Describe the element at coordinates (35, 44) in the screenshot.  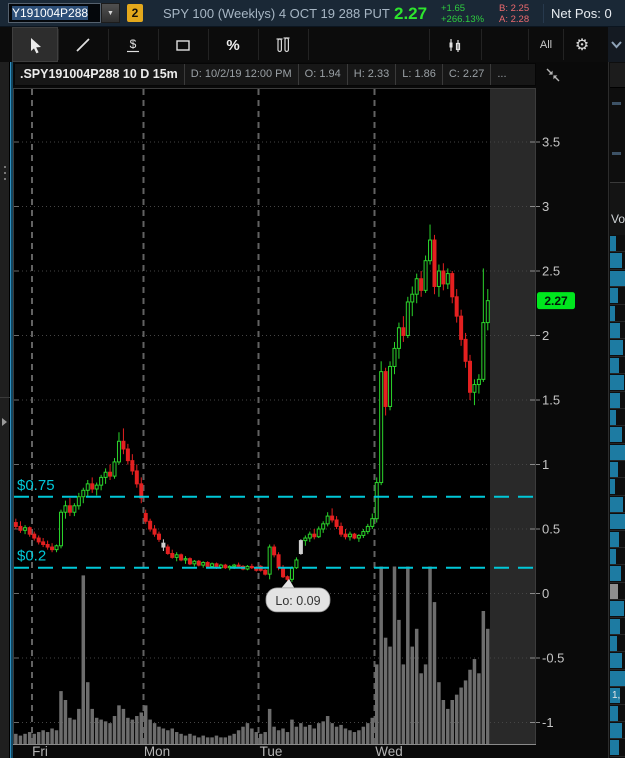
I see `cursor-tool-button` at that location.